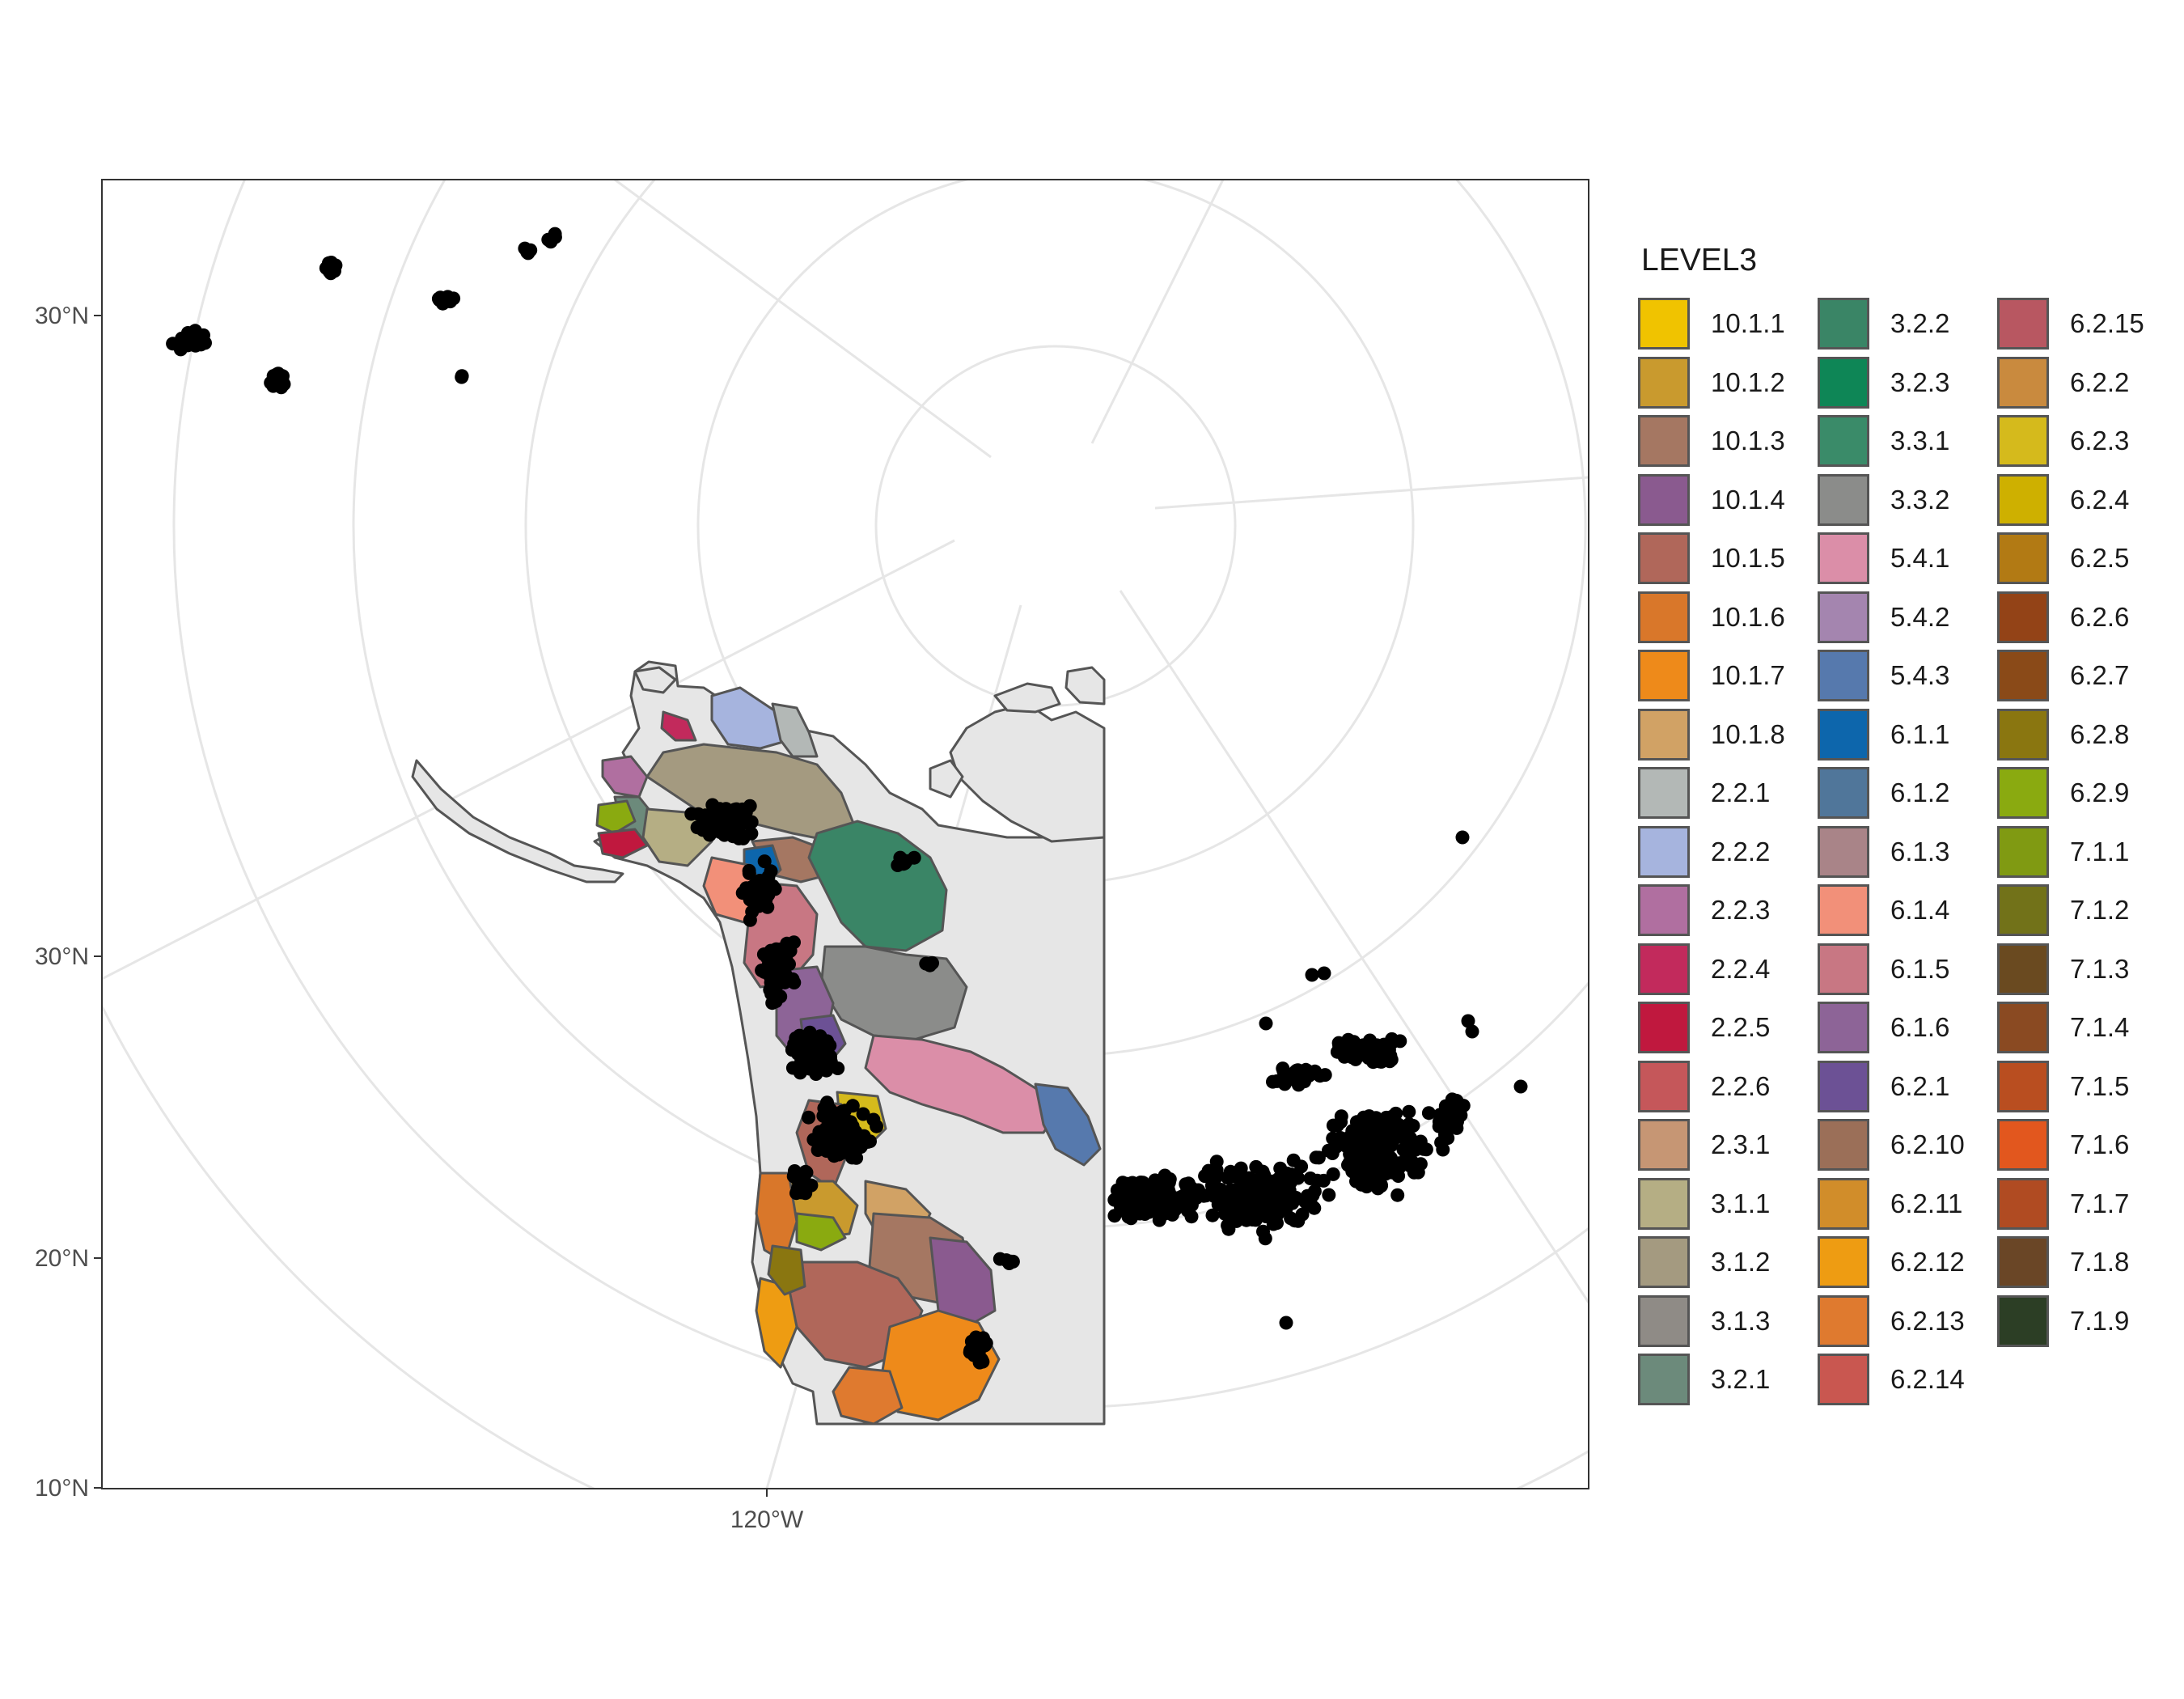  What do you see at coordinates (1908, 617) in the screenshot?
I see `legend-item: 5.4.2` at bounding box center [1908, 617].